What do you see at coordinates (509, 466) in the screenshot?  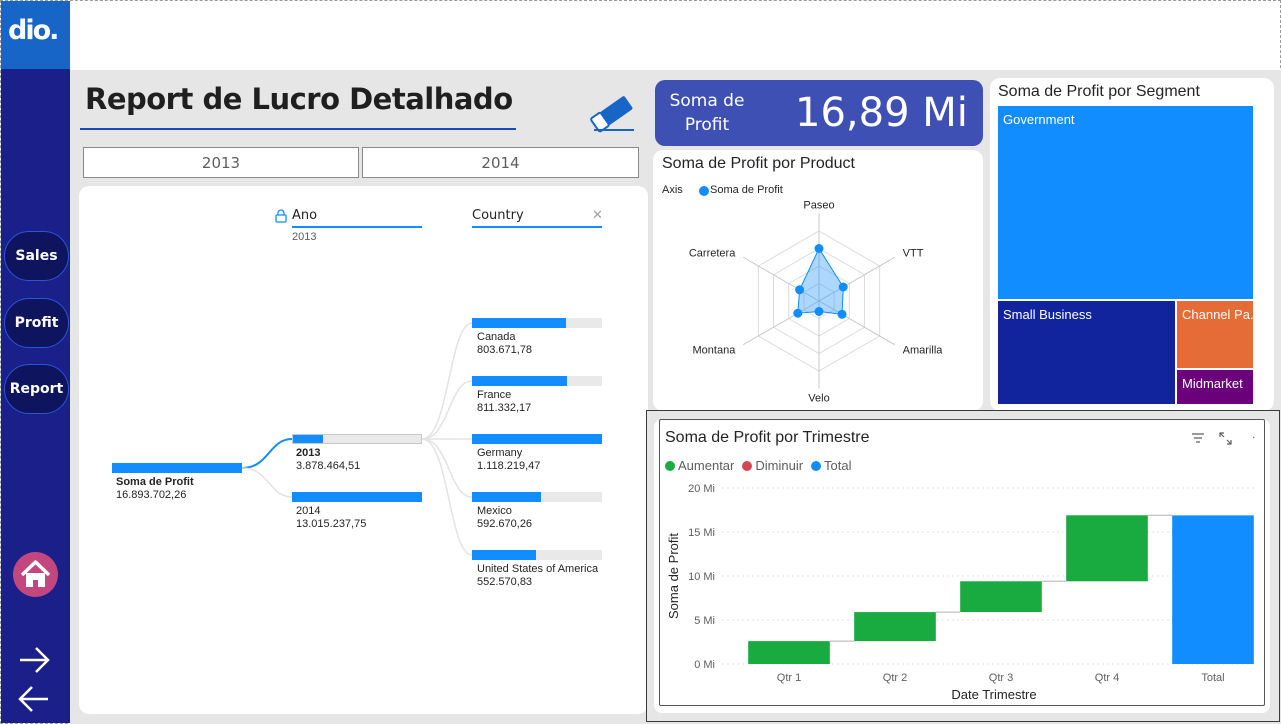 I see `country-node-value: 1.118.219,47` at bounding box center [509, 466].